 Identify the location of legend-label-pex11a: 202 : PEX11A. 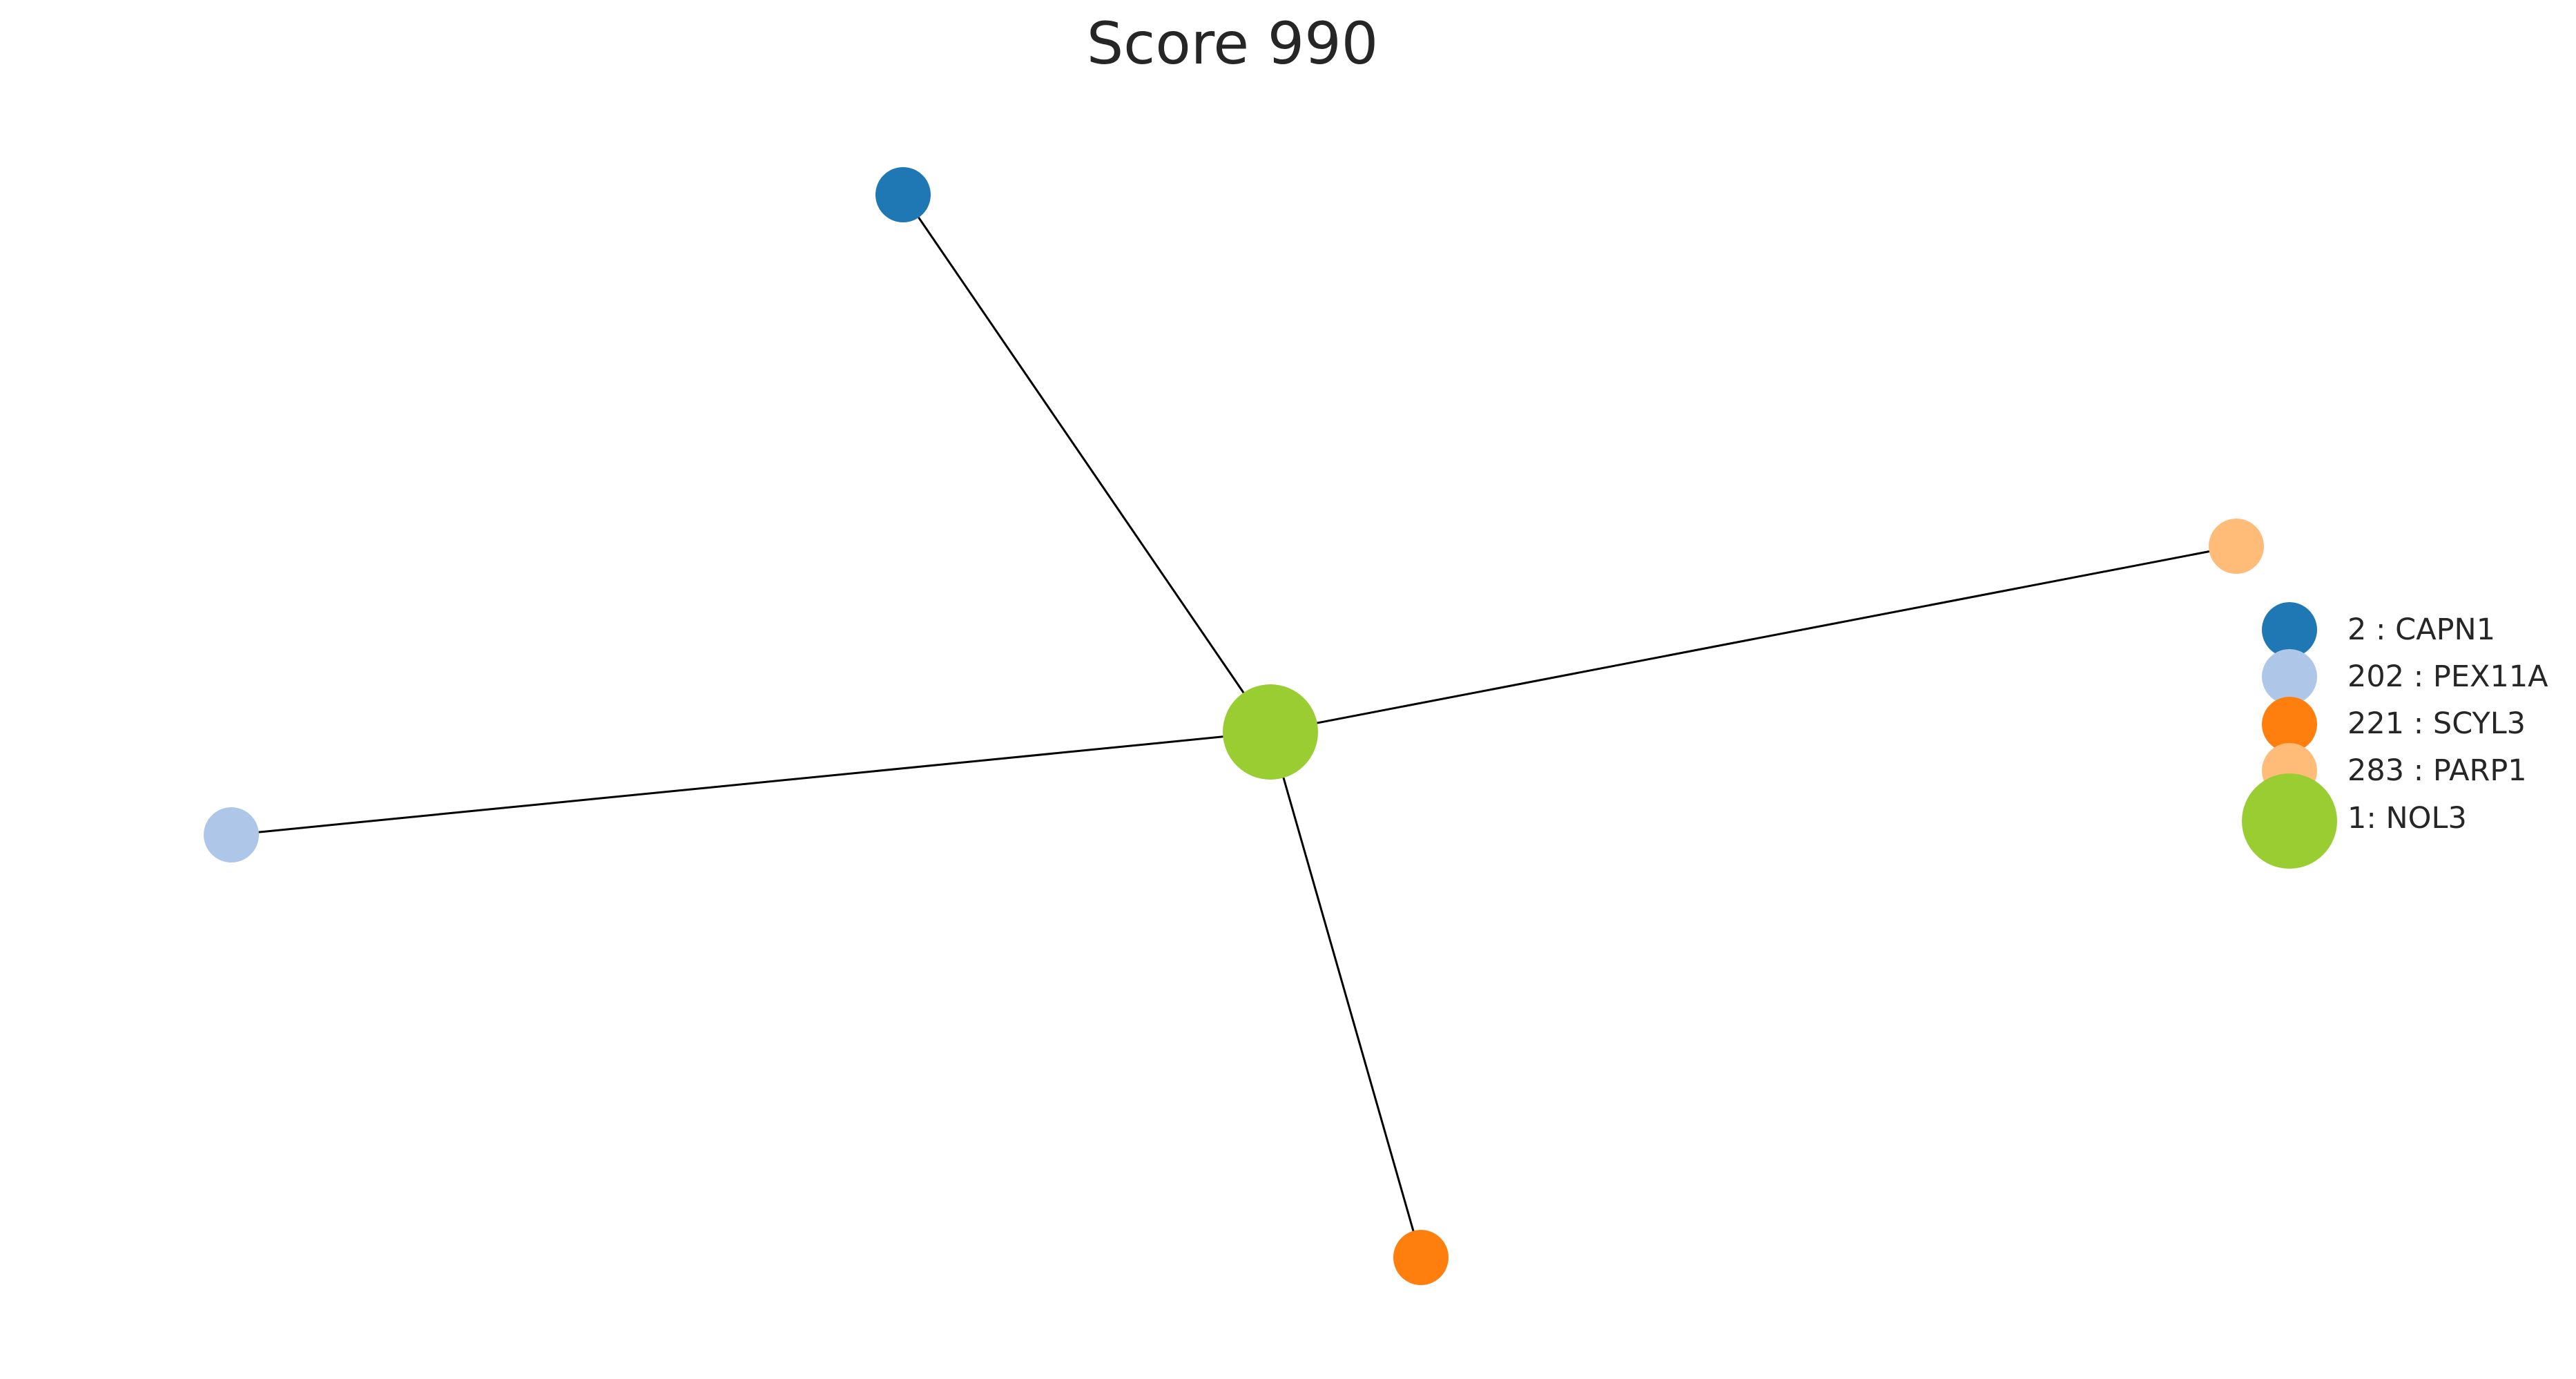
(2448, 676).